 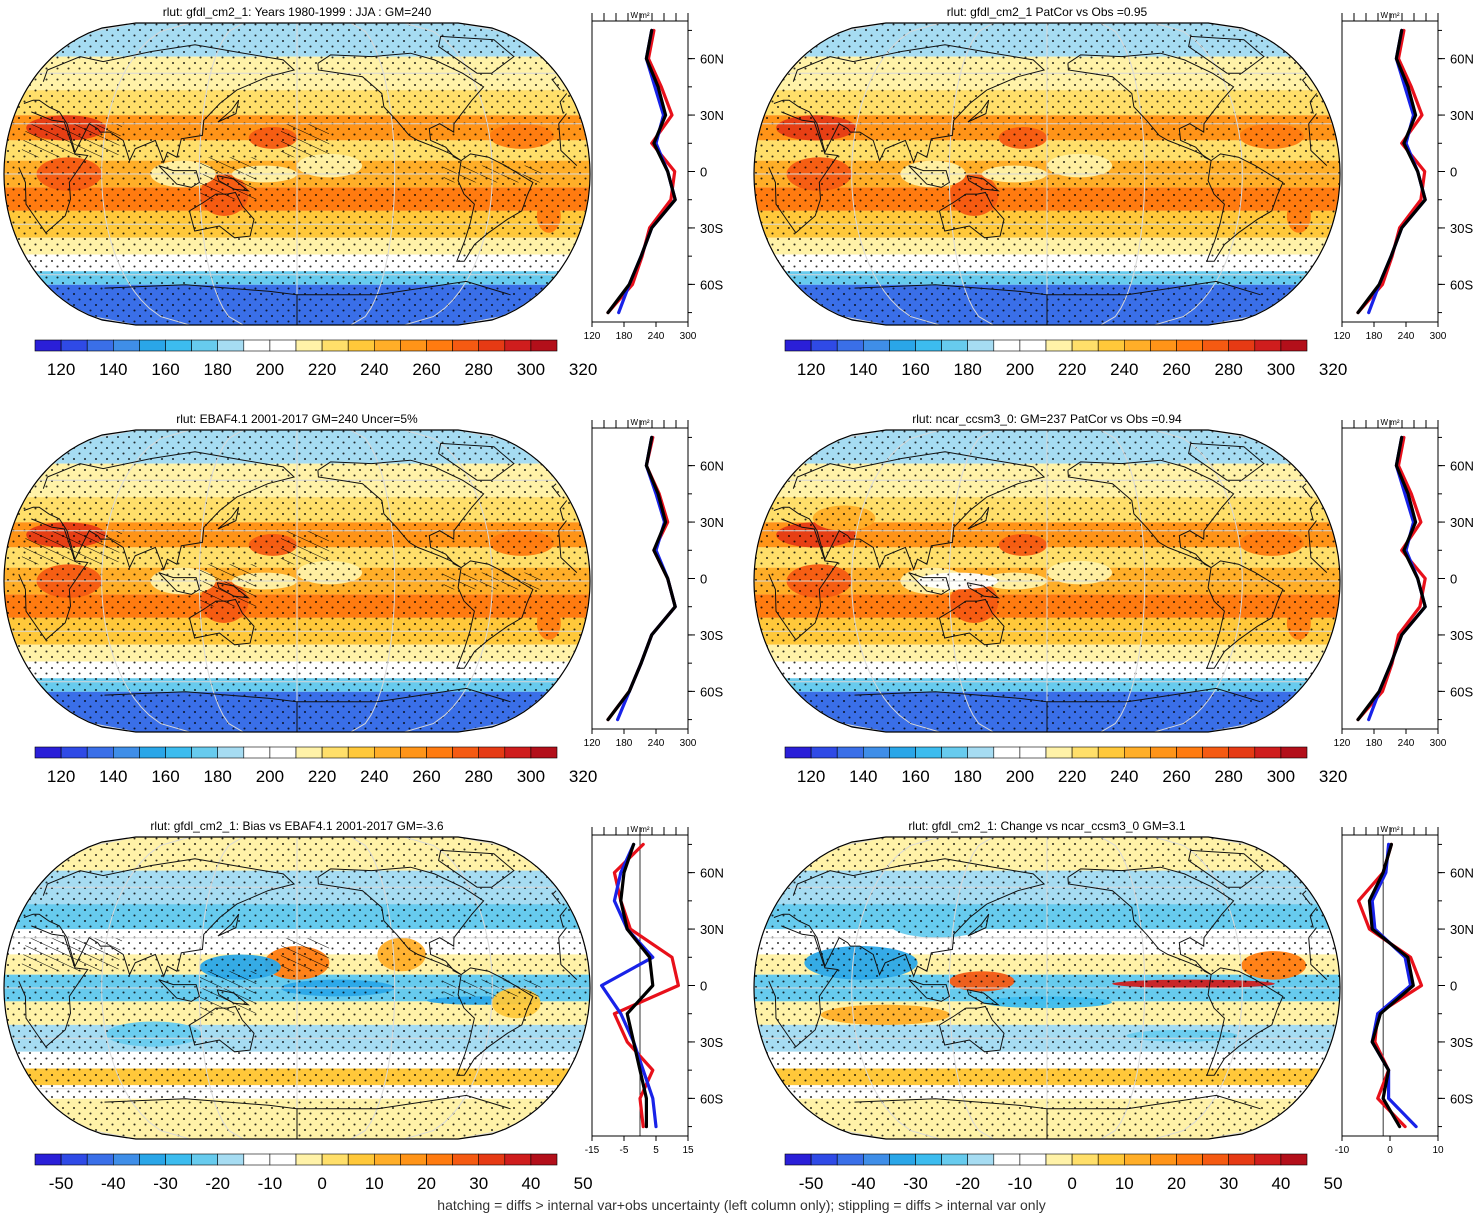 What do you see at coordinates (656, 336) in the screenshot?
I see `profile-x-label: 240` at bounding box center [656, 336].